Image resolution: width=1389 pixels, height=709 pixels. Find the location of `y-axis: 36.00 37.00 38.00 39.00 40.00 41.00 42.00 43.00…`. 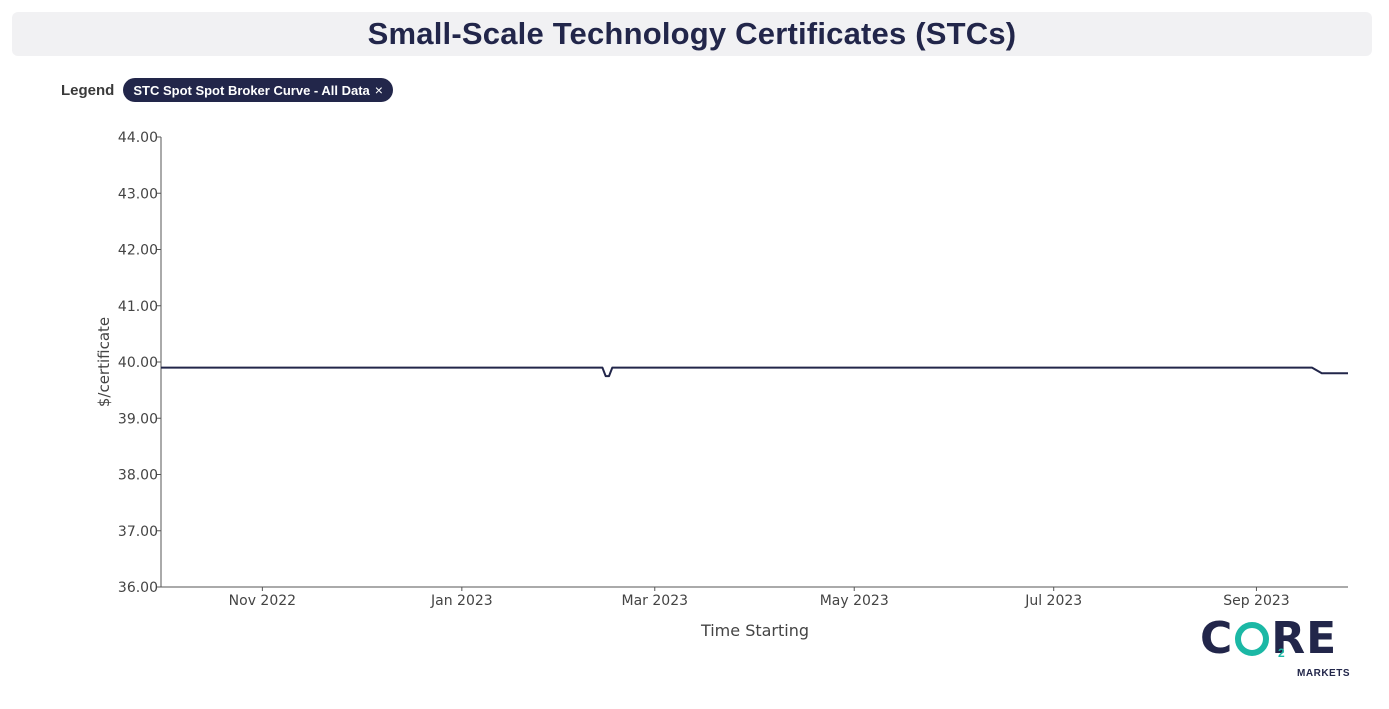

y-axis: 36.00 37.00 38.00 39.00 40.00 41.00 42.00 43.00… is located at coordinates (140, 363).